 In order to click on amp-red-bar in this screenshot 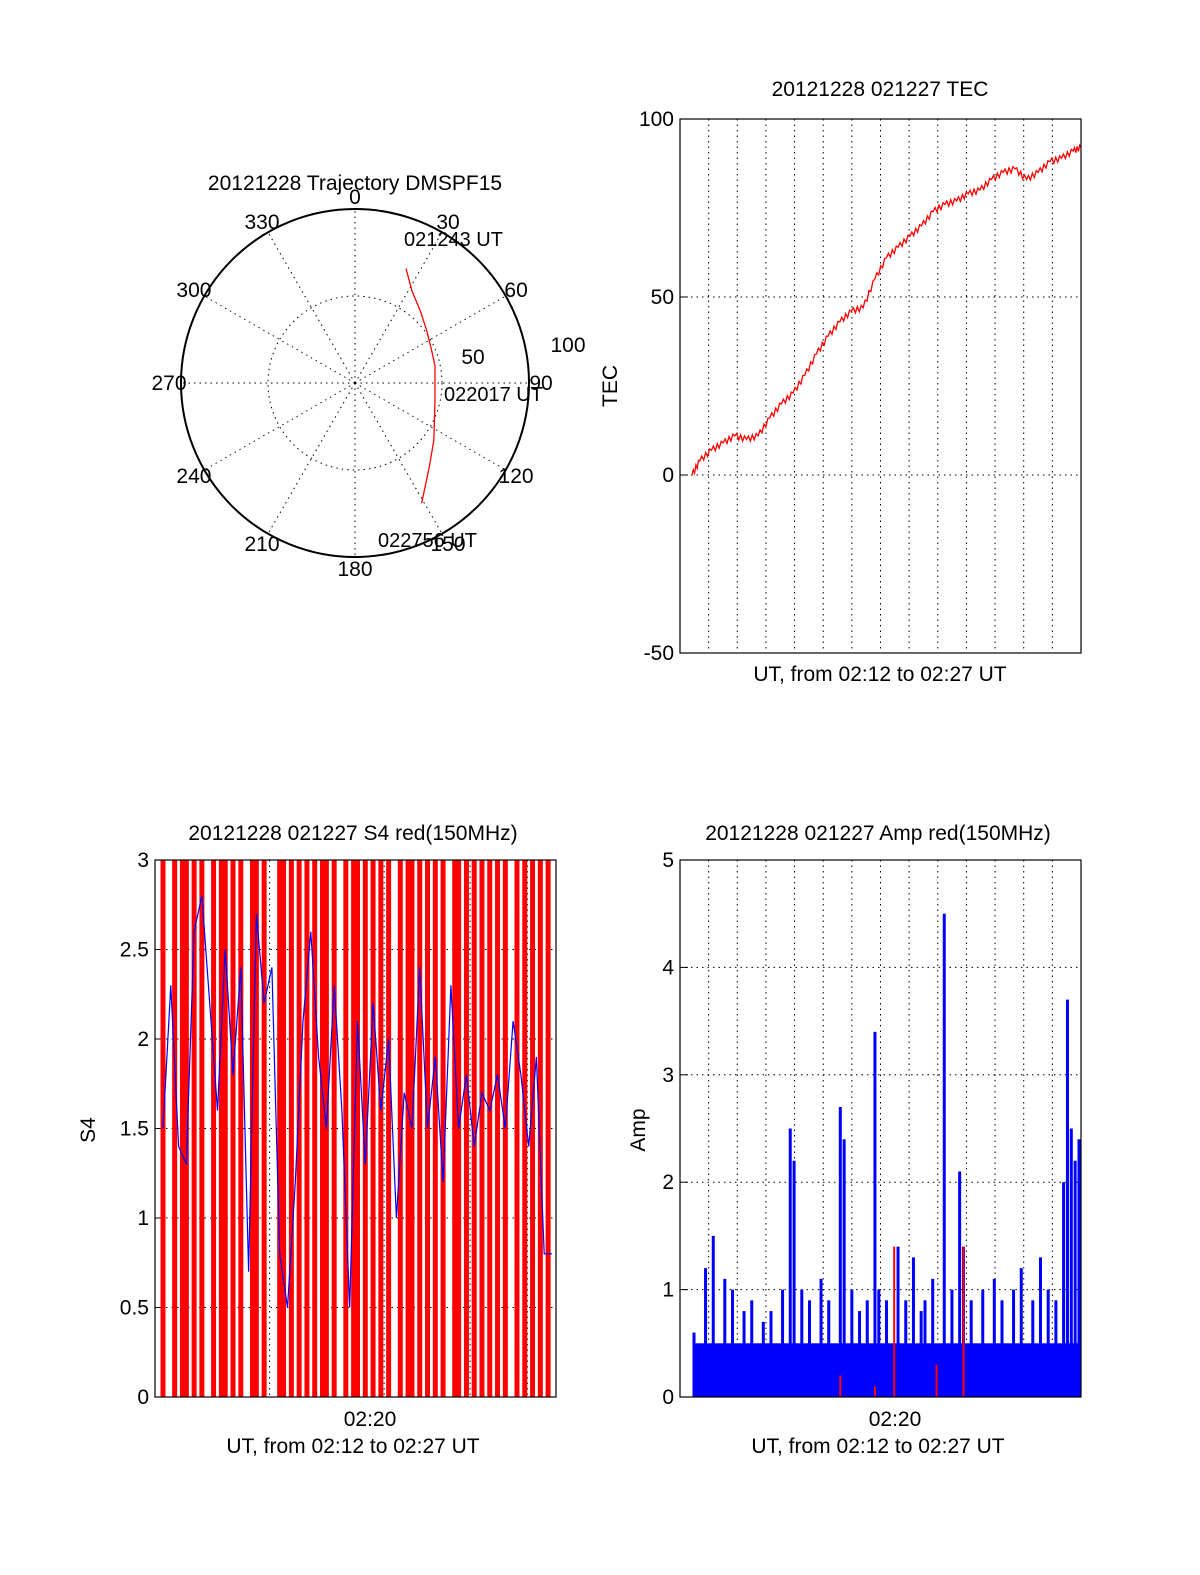, I will do `click(894, 1321)`.